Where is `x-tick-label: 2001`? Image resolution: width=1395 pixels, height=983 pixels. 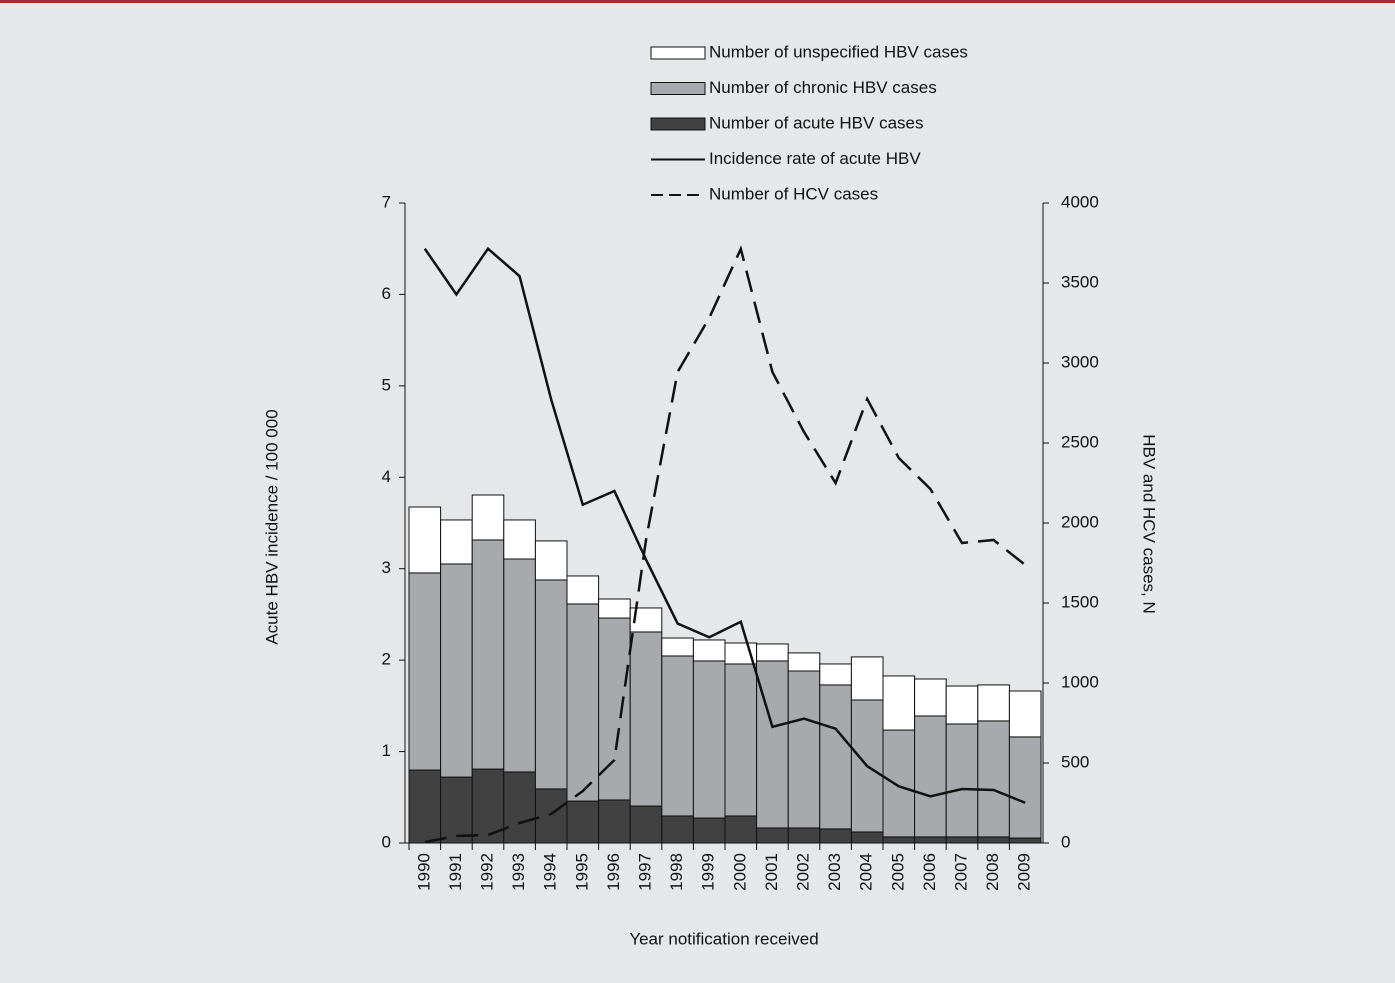 x-tick-label: 2001 is located at coordinates (771, 872).